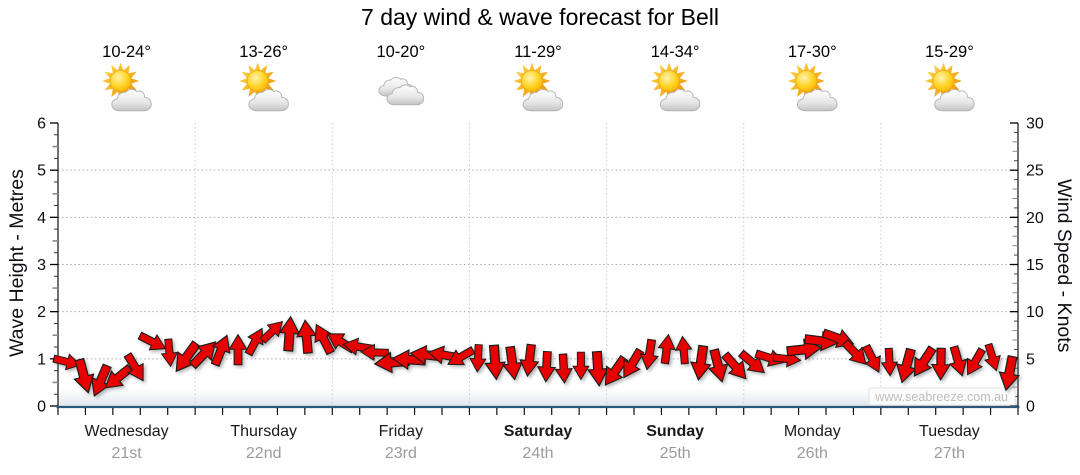 Image resolution: width=1080 pixels, height=475 pixels. What do you see at coordinates (675, 52) in the screenshot?
I see `temp-range-label: 14-34°` at bounding box center [675, 52].